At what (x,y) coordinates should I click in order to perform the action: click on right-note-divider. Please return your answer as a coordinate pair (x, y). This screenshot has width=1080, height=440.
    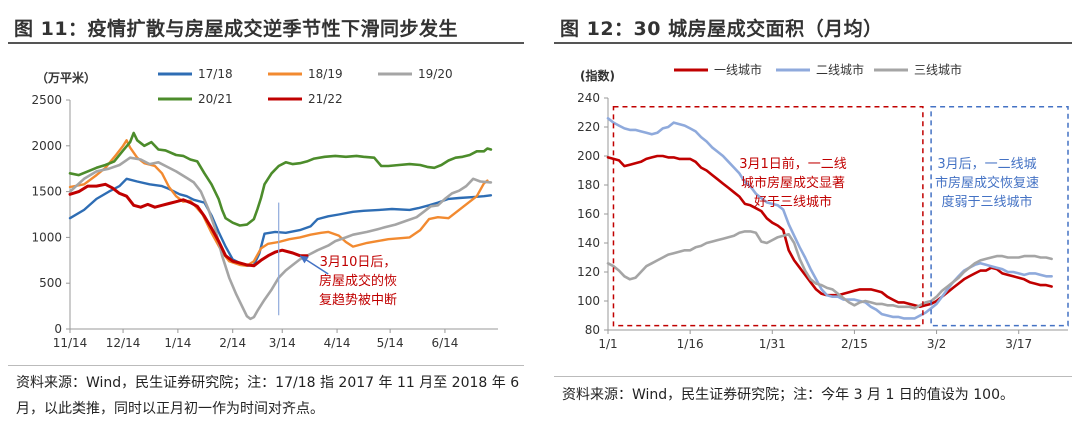
    Looking at the image, I should click on (813, 376).